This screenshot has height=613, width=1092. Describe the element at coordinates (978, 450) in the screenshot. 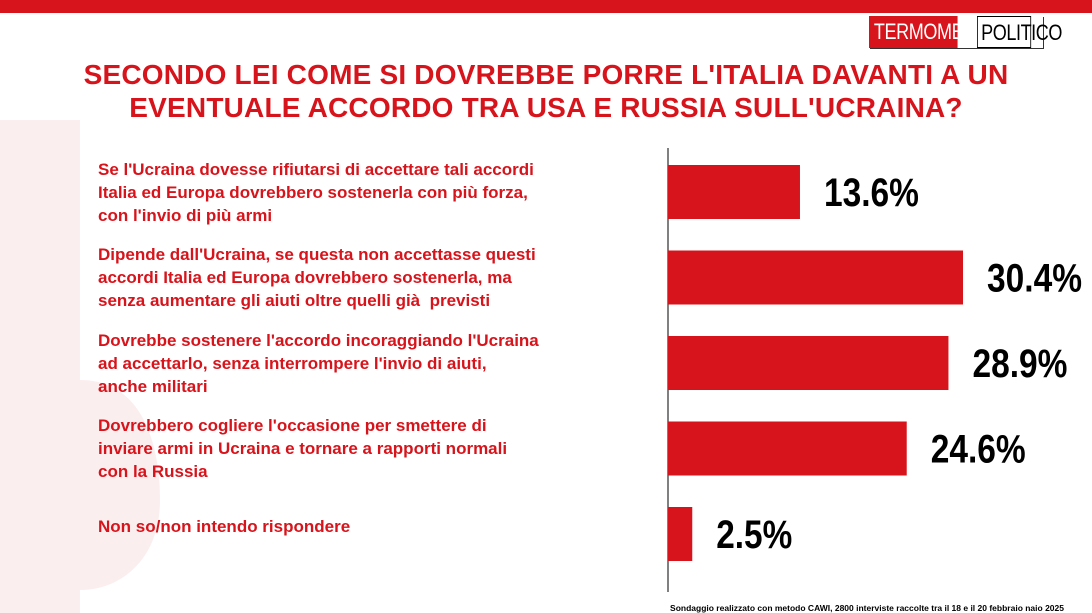

I see `bar-value-label-4: 24.6%` at that location.